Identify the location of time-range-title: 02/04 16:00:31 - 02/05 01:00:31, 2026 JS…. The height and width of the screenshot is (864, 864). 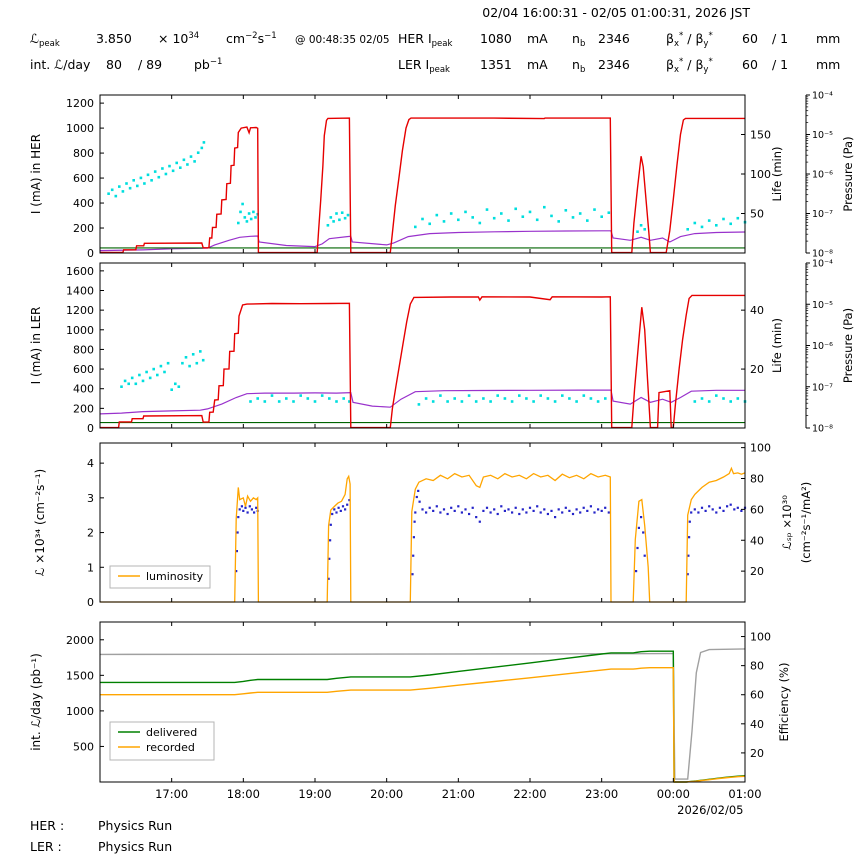
(616, 12).